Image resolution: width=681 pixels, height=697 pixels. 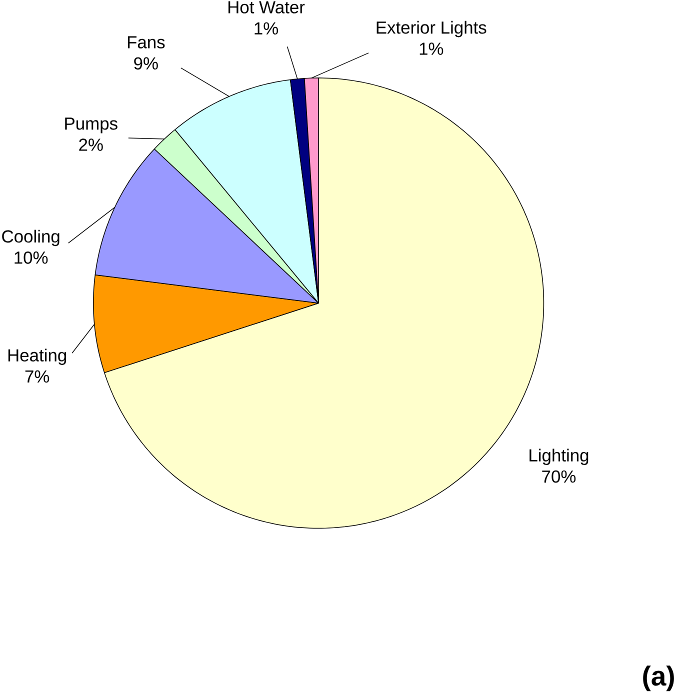 What do you see at coordinates (146, 42) in the screenshot?
I see `slice-label: Fans` at bounding box center [146, 42].